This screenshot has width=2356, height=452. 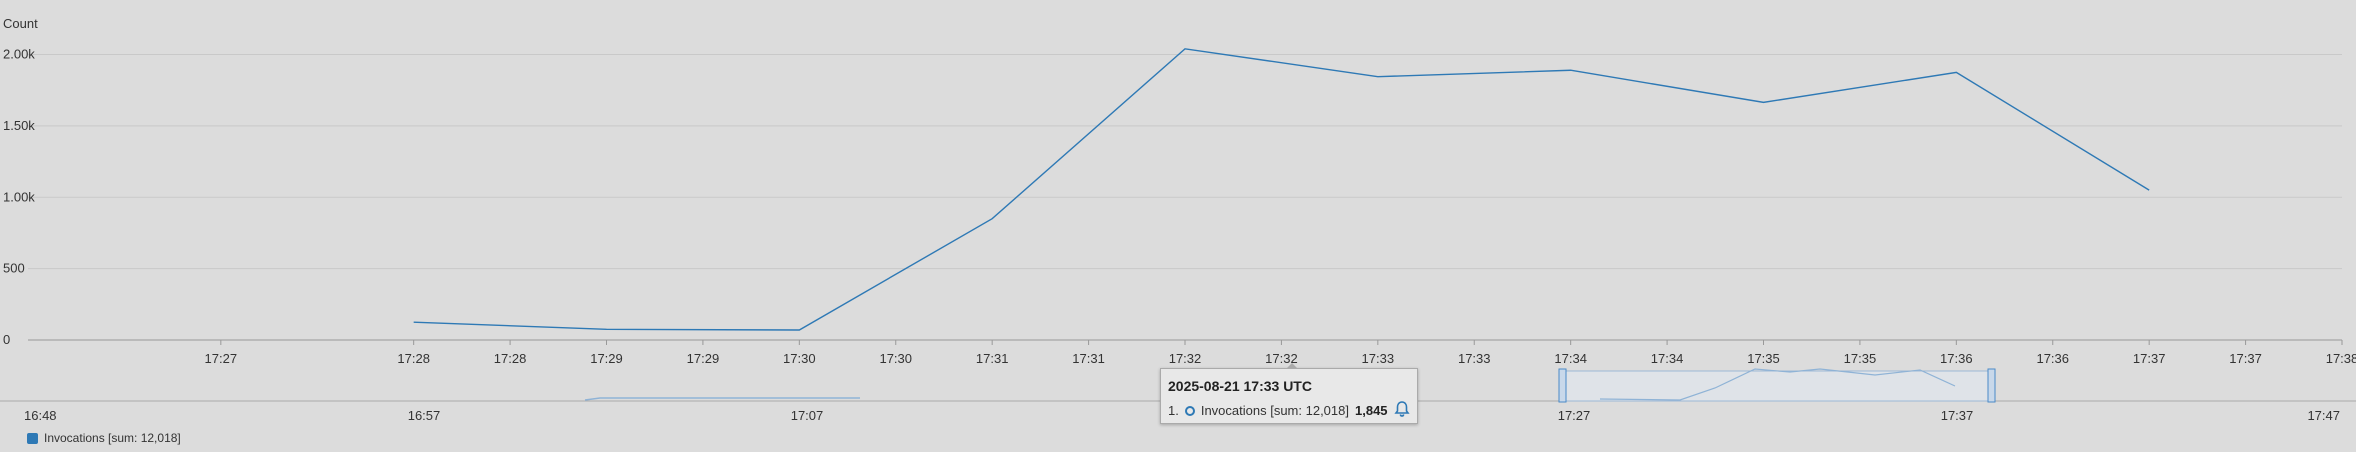 I want to click on tooltip-series-label: Invocations [sum: 12,018], so click(x=1274, y=410).